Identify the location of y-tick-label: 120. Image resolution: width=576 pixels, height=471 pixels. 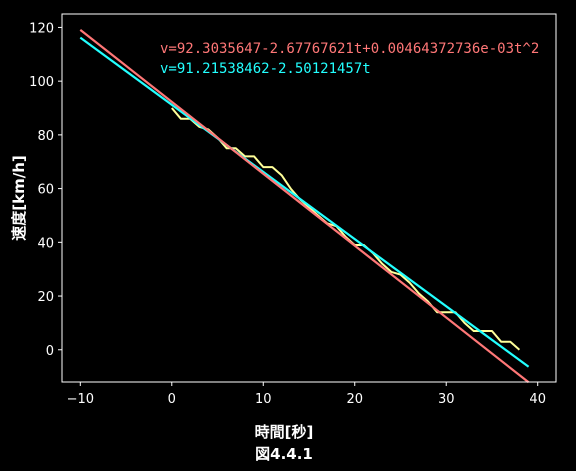
(41, 28).